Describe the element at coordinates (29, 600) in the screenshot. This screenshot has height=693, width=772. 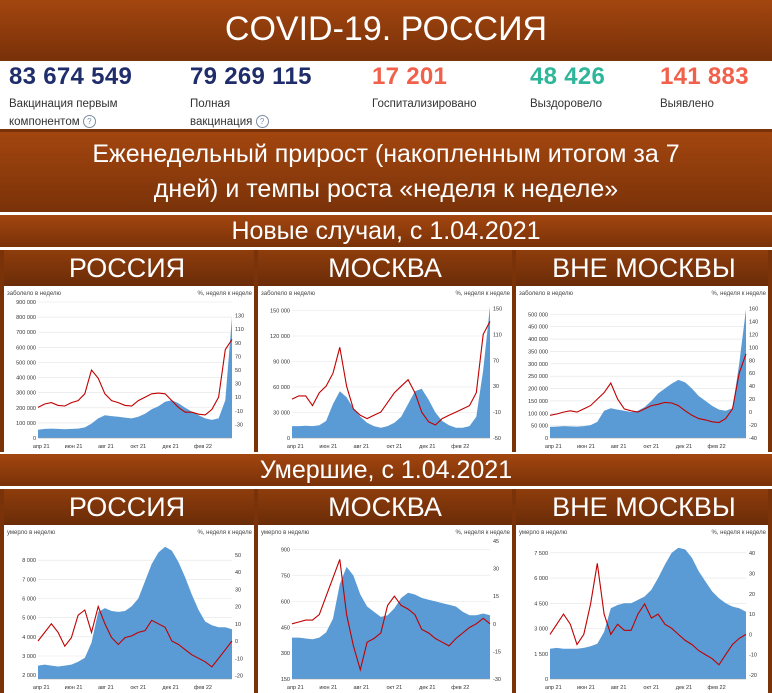
I see `y-tick-label: 6 000` at that location.